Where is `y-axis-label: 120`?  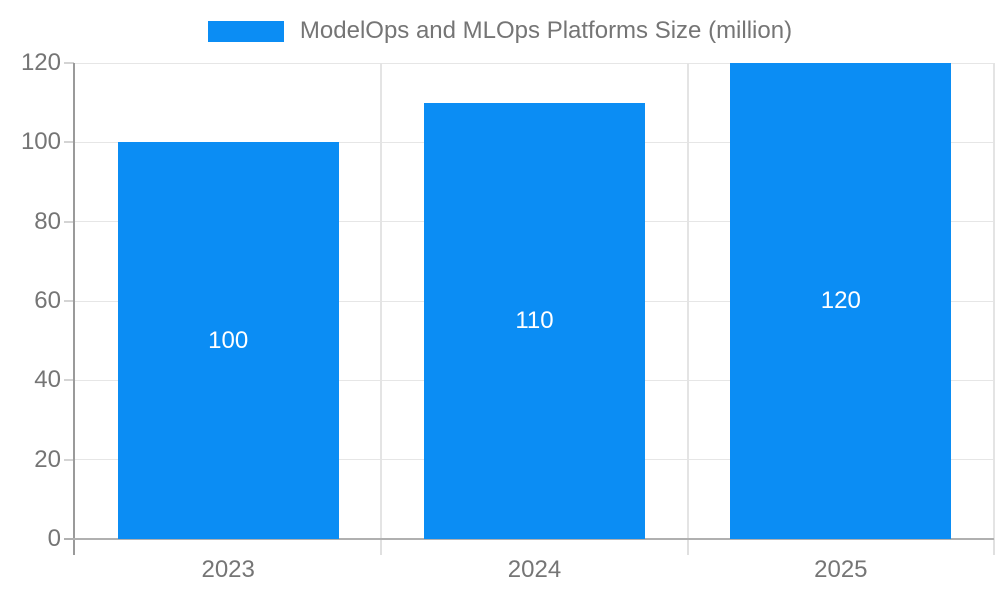 y-axis-label: 120 is located at coordinates (40, 62).